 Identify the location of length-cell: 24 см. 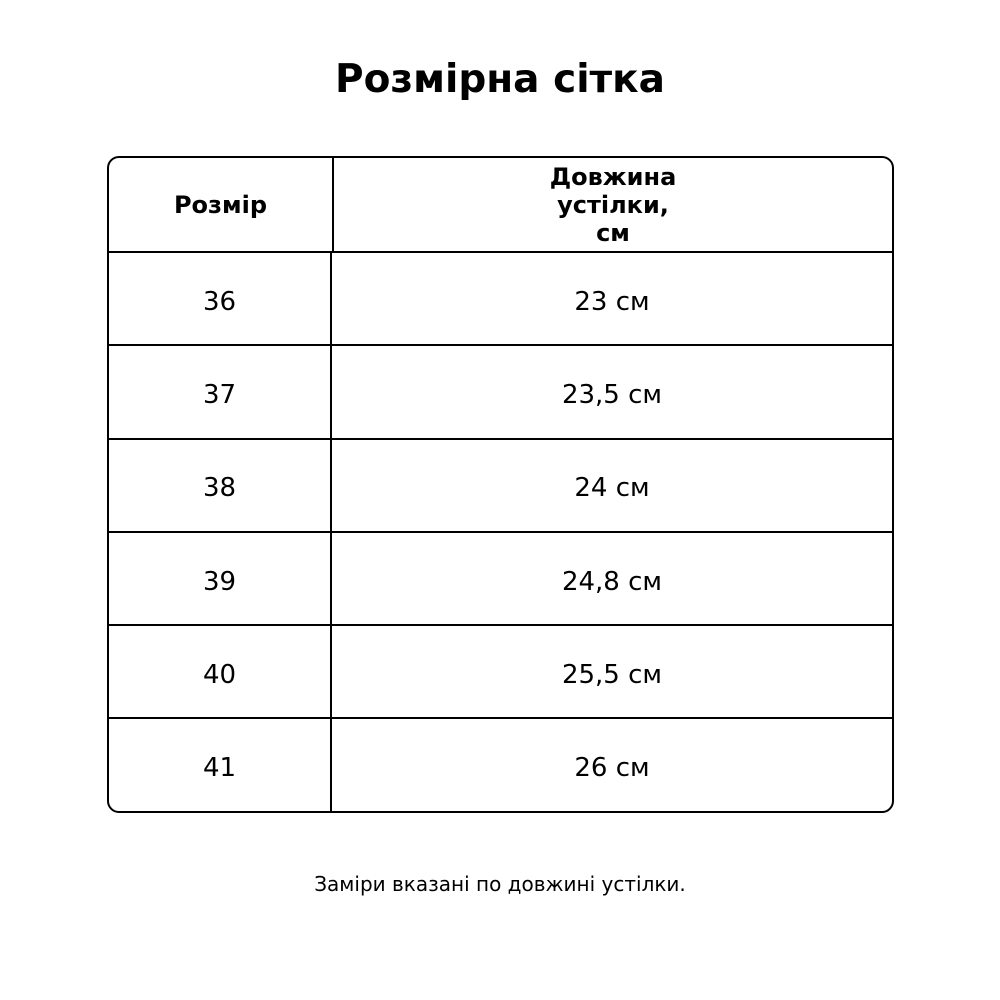
(612, 488).